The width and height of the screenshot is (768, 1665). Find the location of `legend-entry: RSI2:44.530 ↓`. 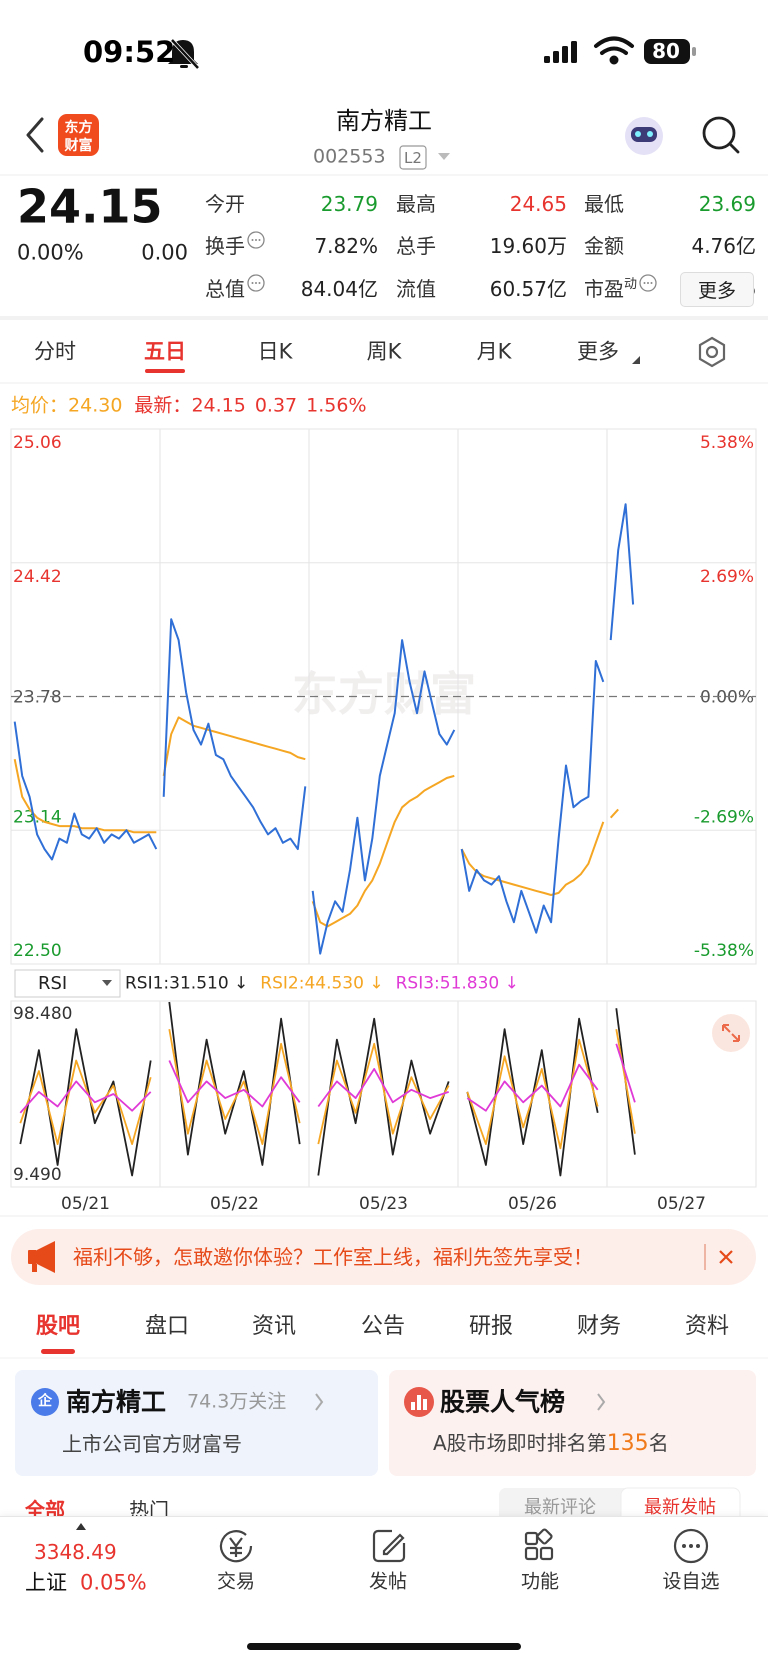

legend-entry: RSI2:44.530 ↓ is located at coordinates (322, 983).